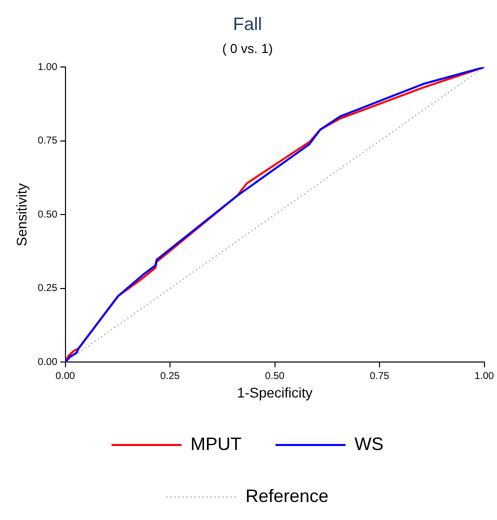 The image size is (497, 520). Describe the element at coordinates (484, 376) in the screenshot. I see `x-tick-label: 1.00` at that location.